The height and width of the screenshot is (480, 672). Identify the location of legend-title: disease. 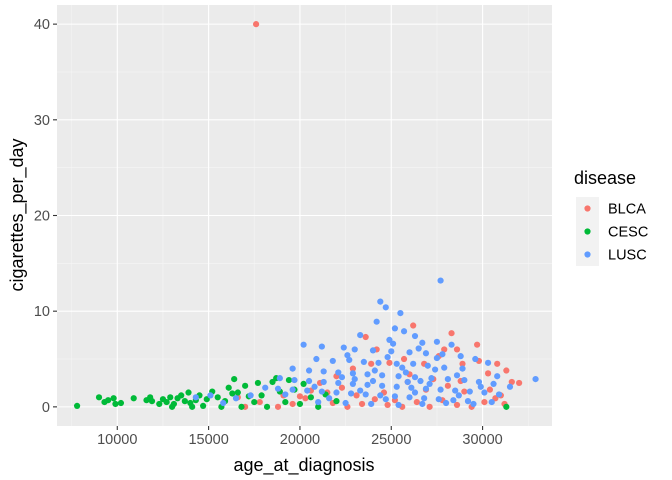
(605, 178).